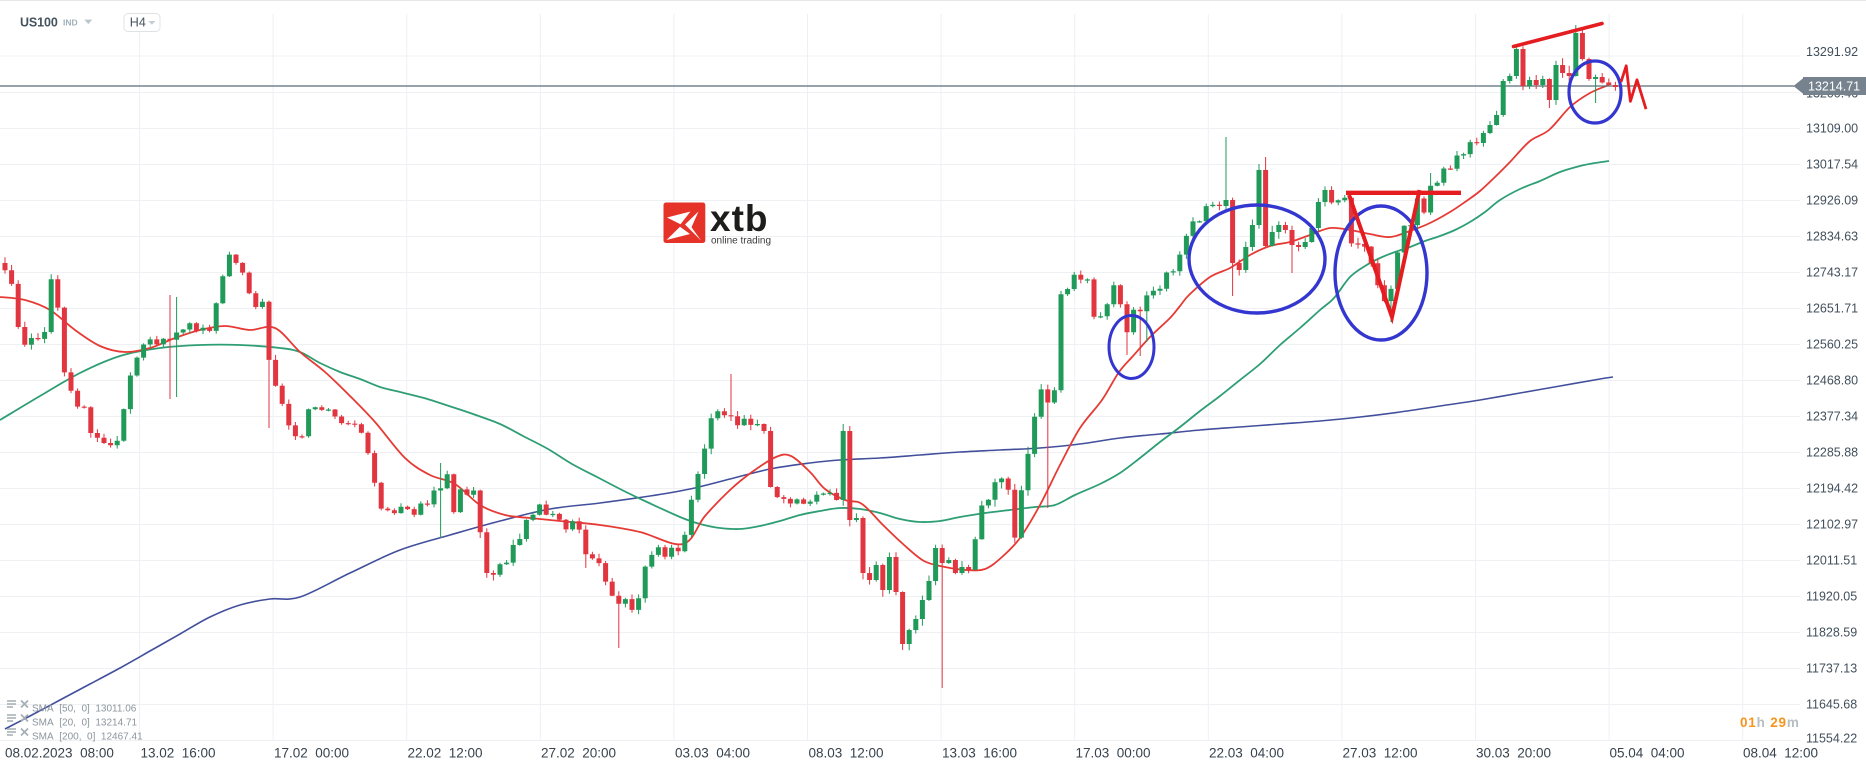 The width and height of the screenshot is (1866, 772). Describe the element at coordinates (1113, 753) in the screenshot. I see `svg-text: 17.03 00:00` at that location.